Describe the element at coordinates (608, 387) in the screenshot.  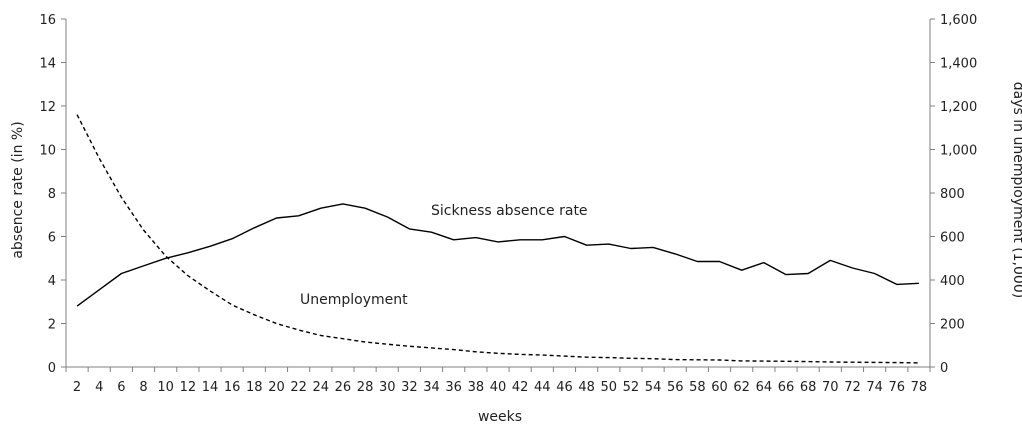
I see `x-tick-label: 50` at that location.